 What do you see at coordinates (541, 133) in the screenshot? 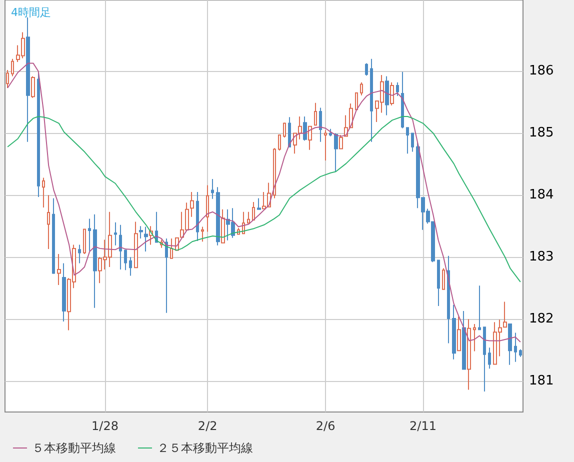
I see `y-tick-label: 185` at bounding box center [541, 133].